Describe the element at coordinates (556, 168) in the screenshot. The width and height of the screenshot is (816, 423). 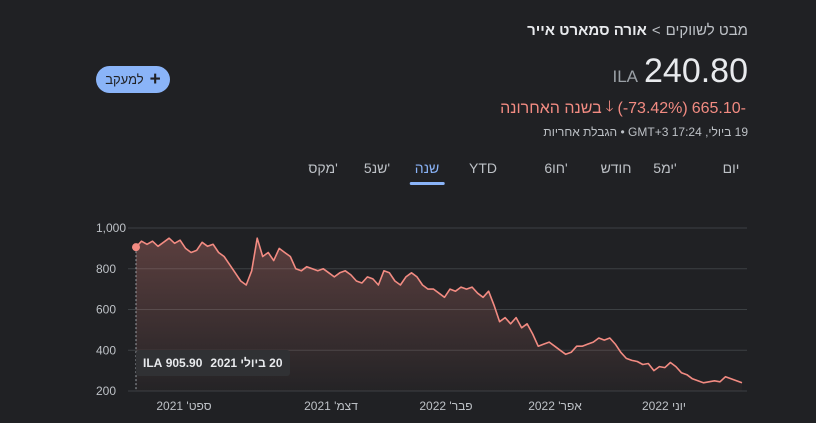
I see `tab-3: 6חו'` at that location.